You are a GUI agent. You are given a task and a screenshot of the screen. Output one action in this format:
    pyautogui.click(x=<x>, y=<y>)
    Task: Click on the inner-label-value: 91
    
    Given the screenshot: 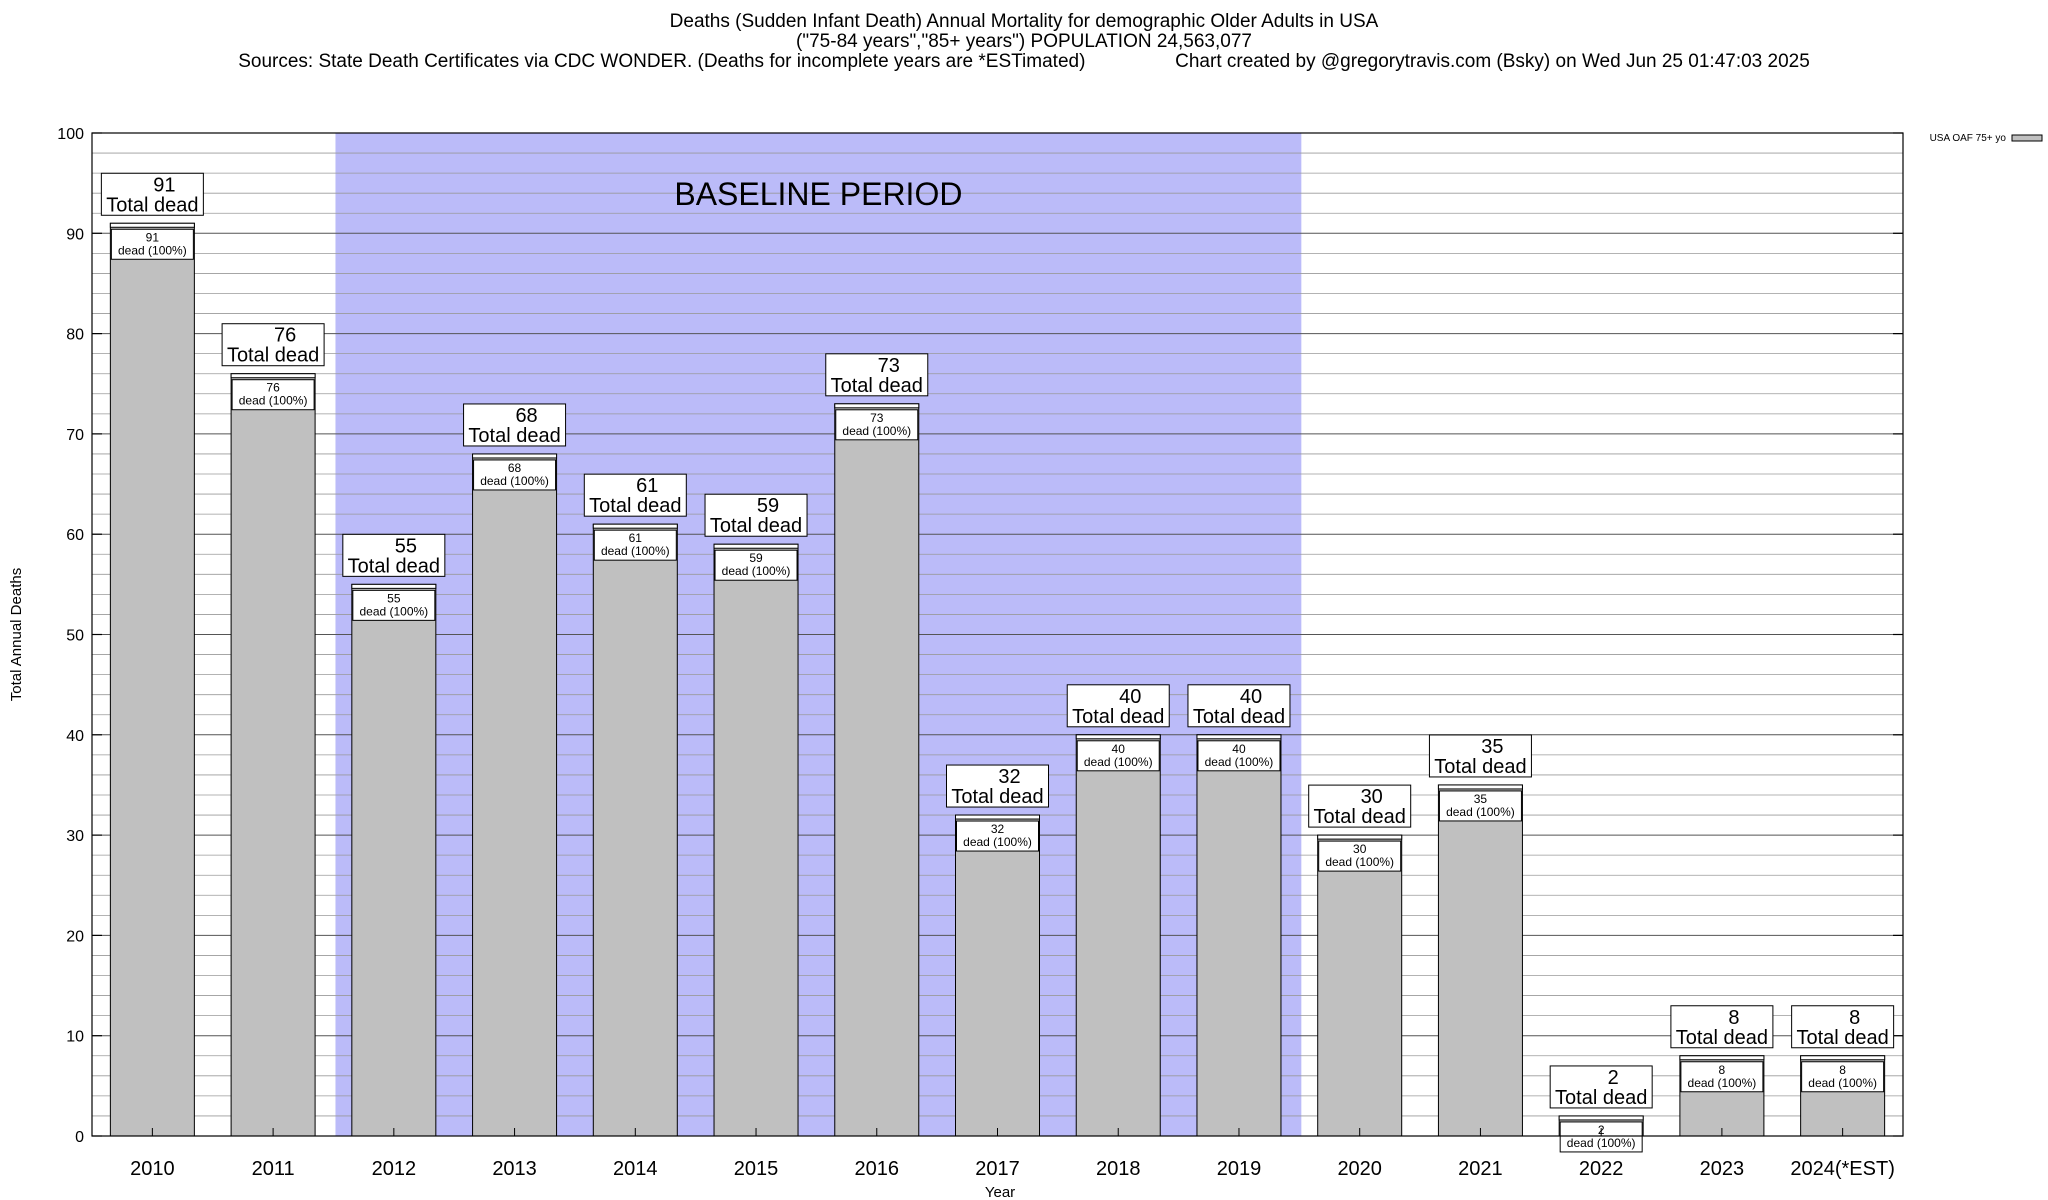 What is the action you would take?
    pyautogui.click(x=153, y=237)
    